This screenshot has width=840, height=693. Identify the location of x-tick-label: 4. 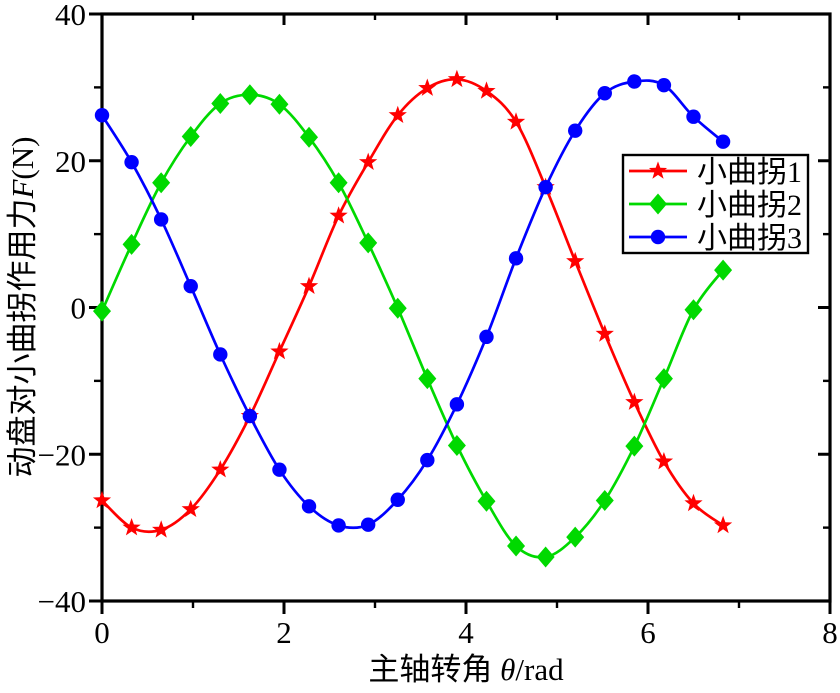
(466, 632).